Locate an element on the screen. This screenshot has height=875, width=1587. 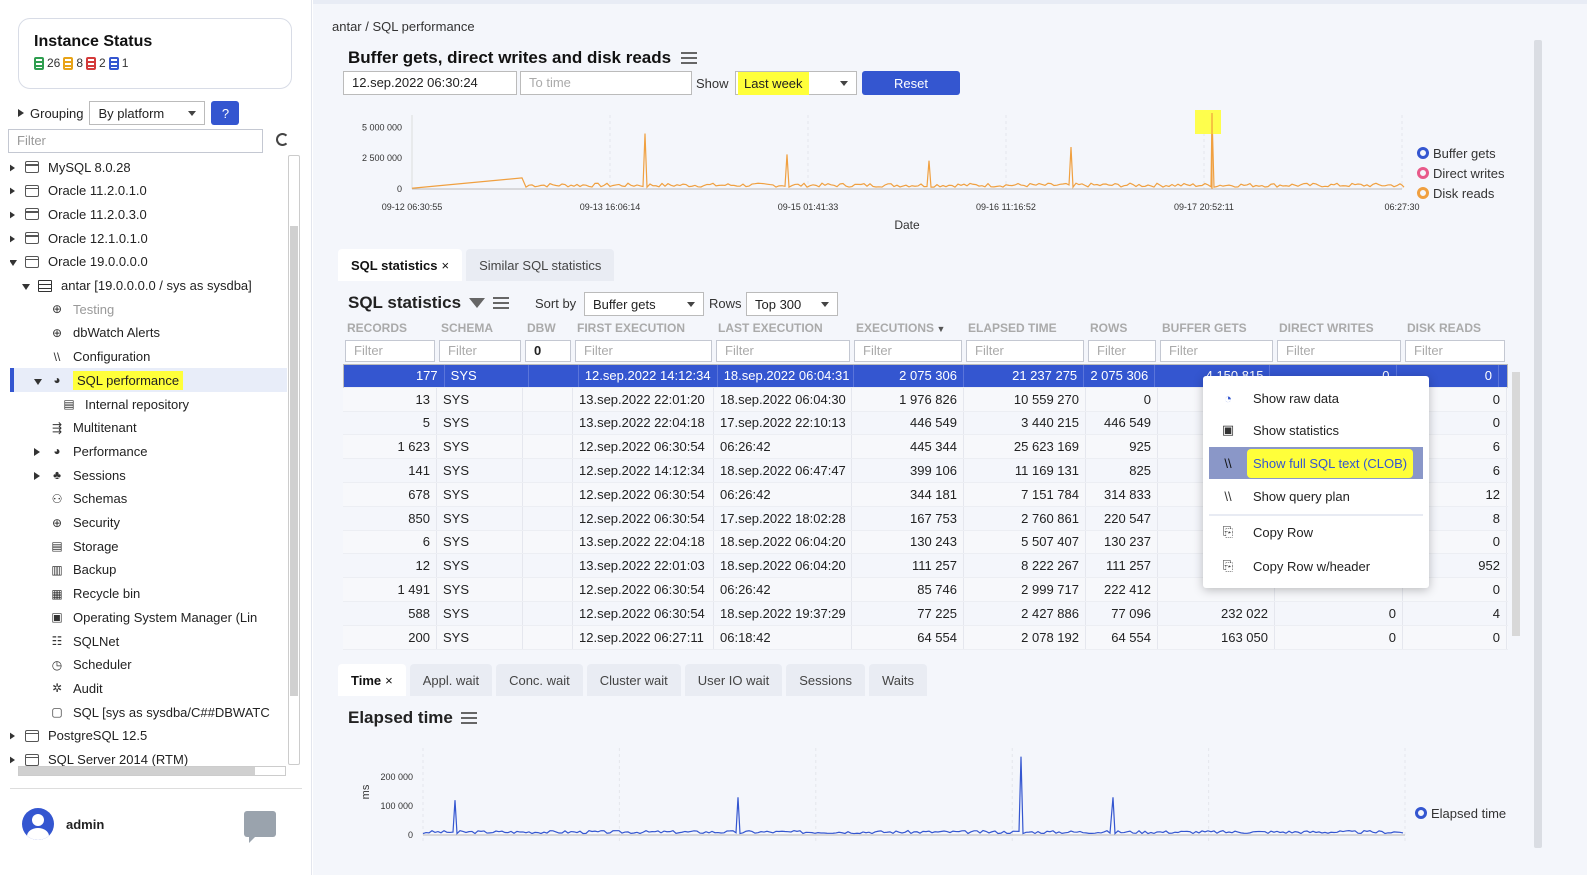
tree-vertical-scrollbar is located at coordinates (294, 460).